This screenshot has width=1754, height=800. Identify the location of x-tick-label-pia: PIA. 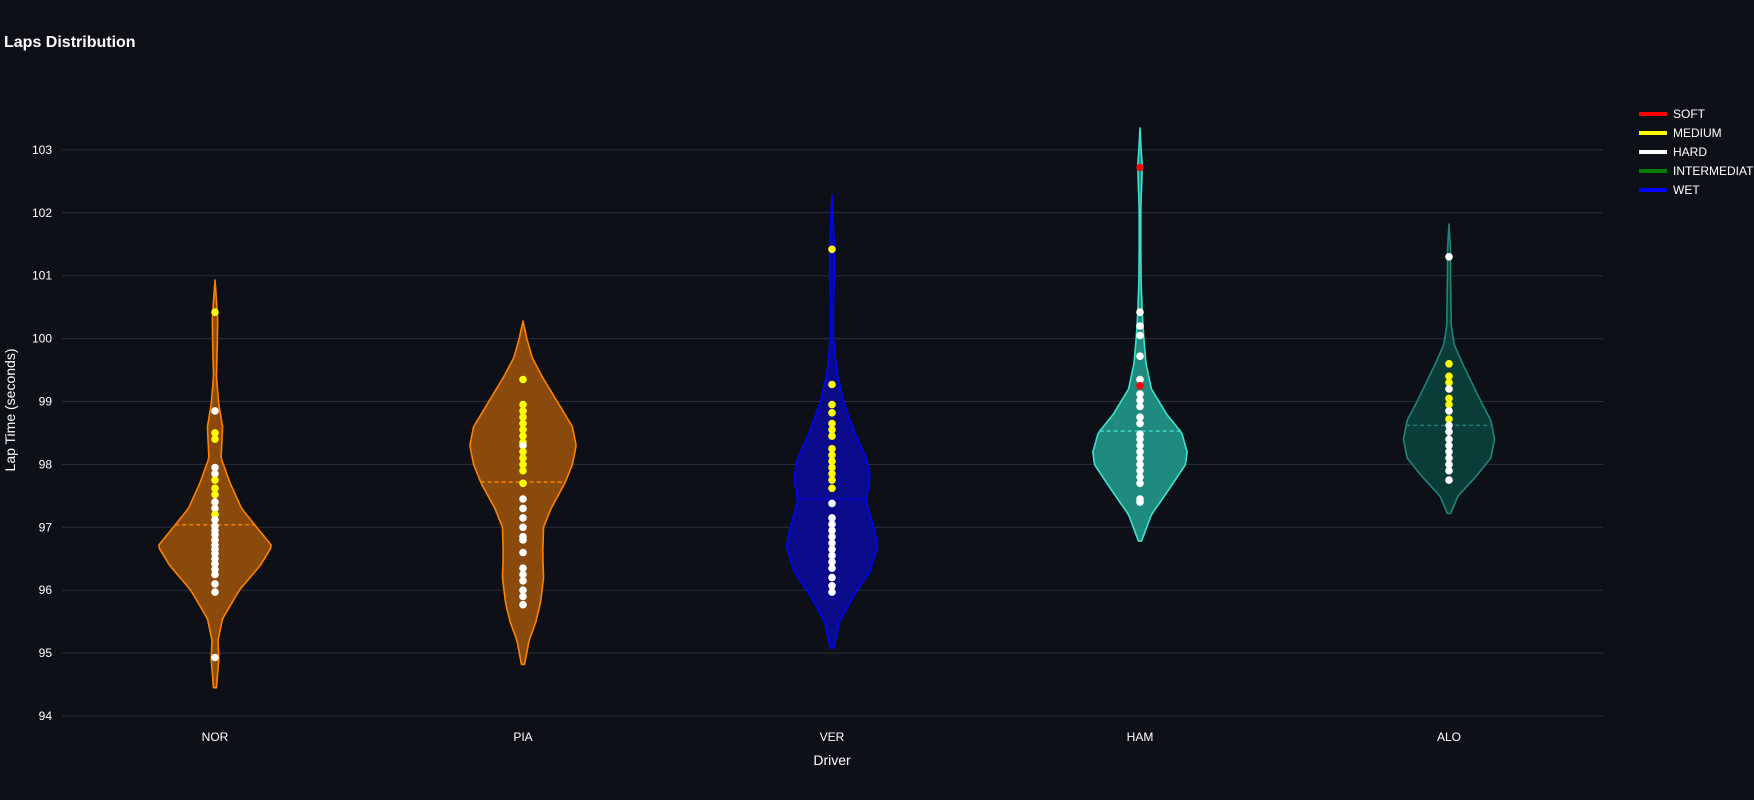
(522, 737).